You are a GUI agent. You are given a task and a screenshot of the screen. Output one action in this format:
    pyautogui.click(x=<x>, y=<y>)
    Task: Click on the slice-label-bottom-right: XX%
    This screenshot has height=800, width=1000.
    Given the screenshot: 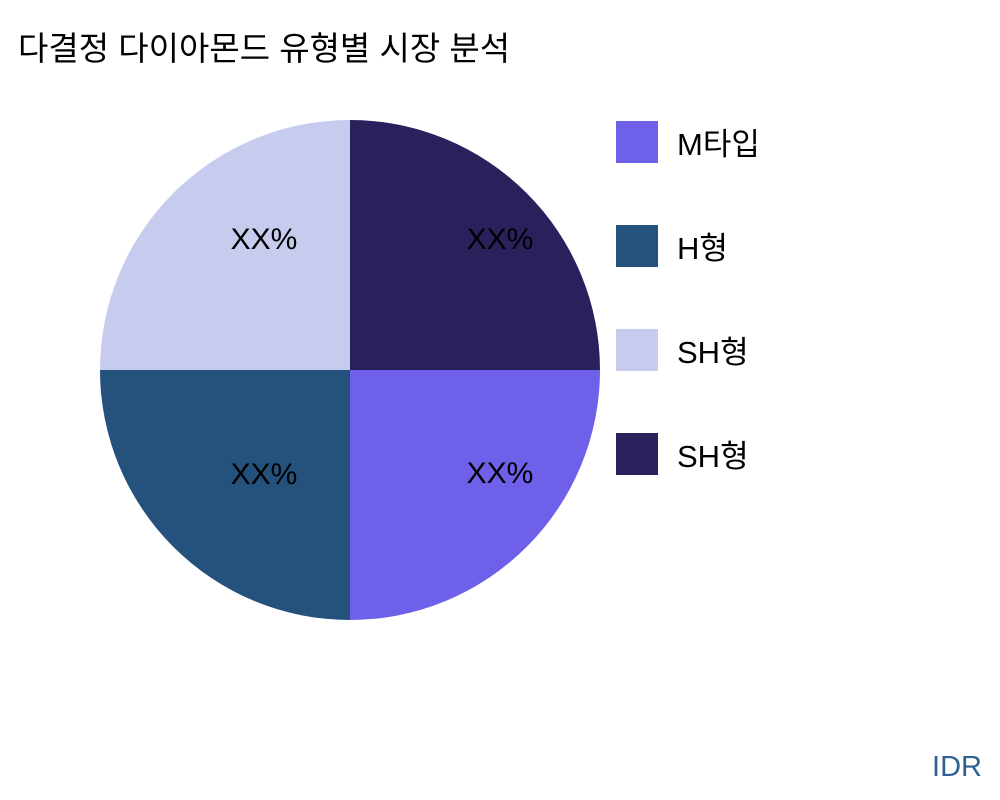 What is the action you would take?
    pyautogui.click(x=500, y=473)
    